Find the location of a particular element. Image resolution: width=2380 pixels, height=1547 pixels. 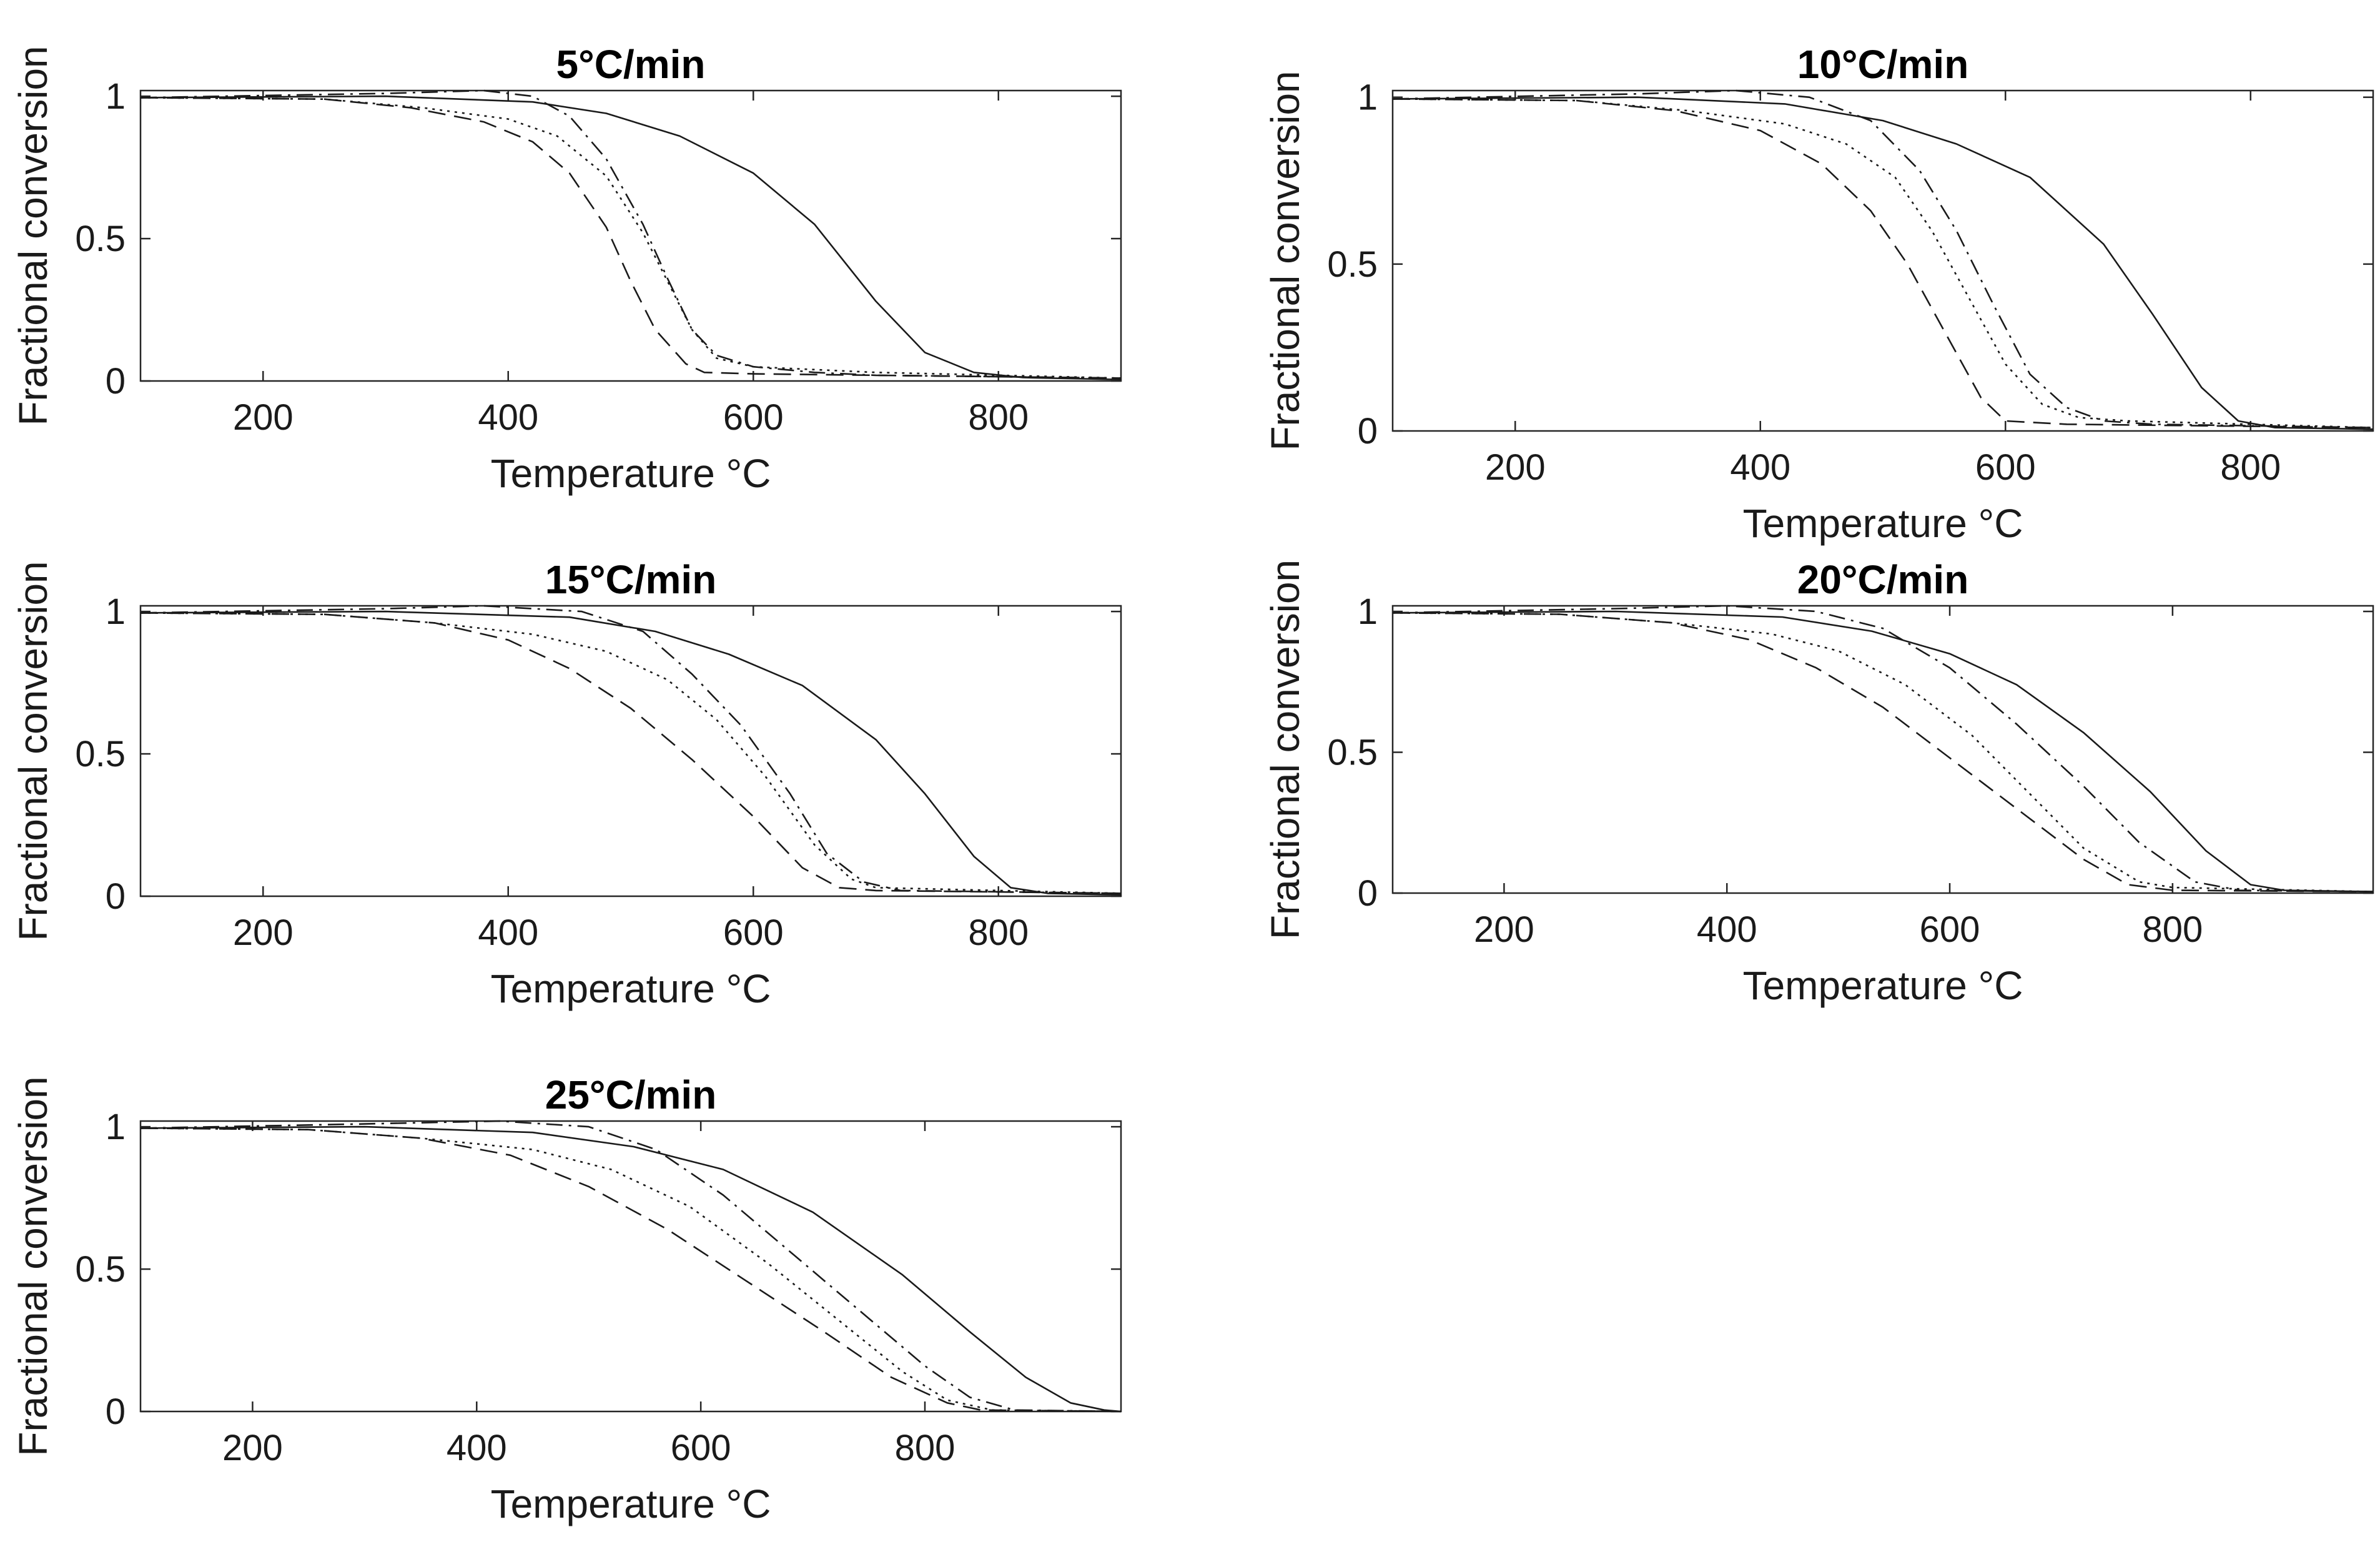

chart-title: 10°C/min is located at coordinates (1883, 64).